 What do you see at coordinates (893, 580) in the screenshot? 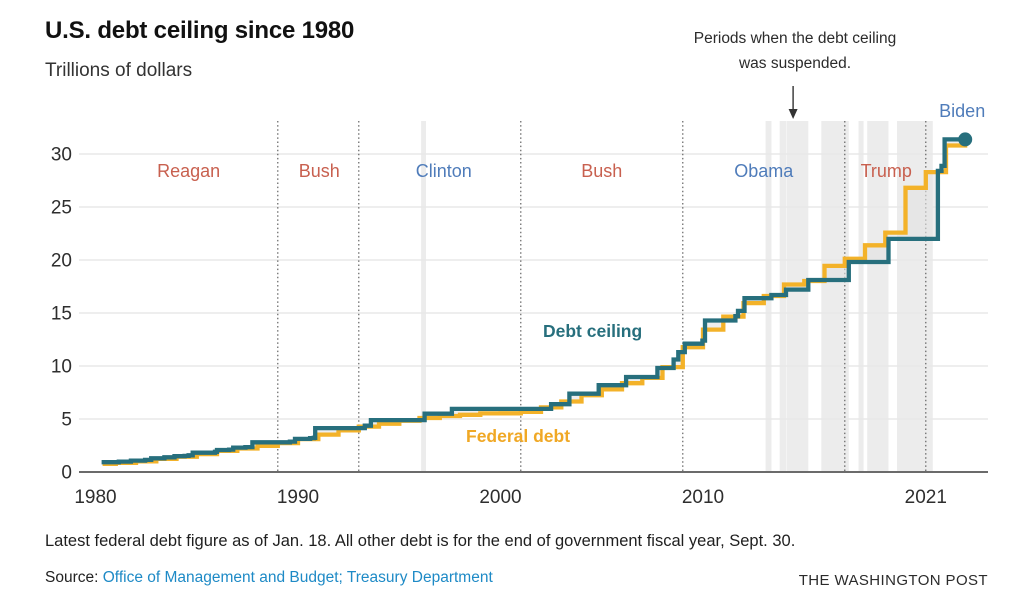
I see `publisher-brand: THE WASHINGTON POST` at bounding box center [893, 580].